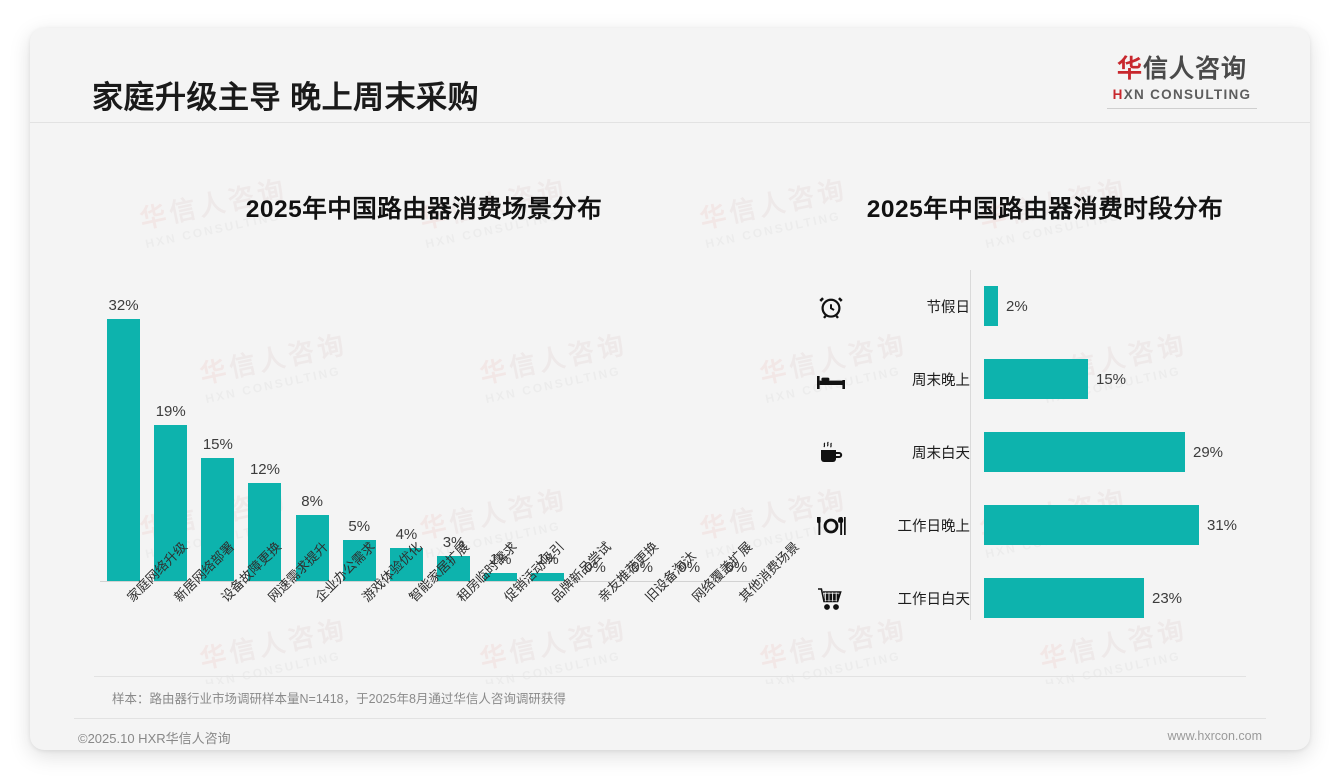  I want to click on logo-english-text: HXN CONSULTING, so click(1182, 94).